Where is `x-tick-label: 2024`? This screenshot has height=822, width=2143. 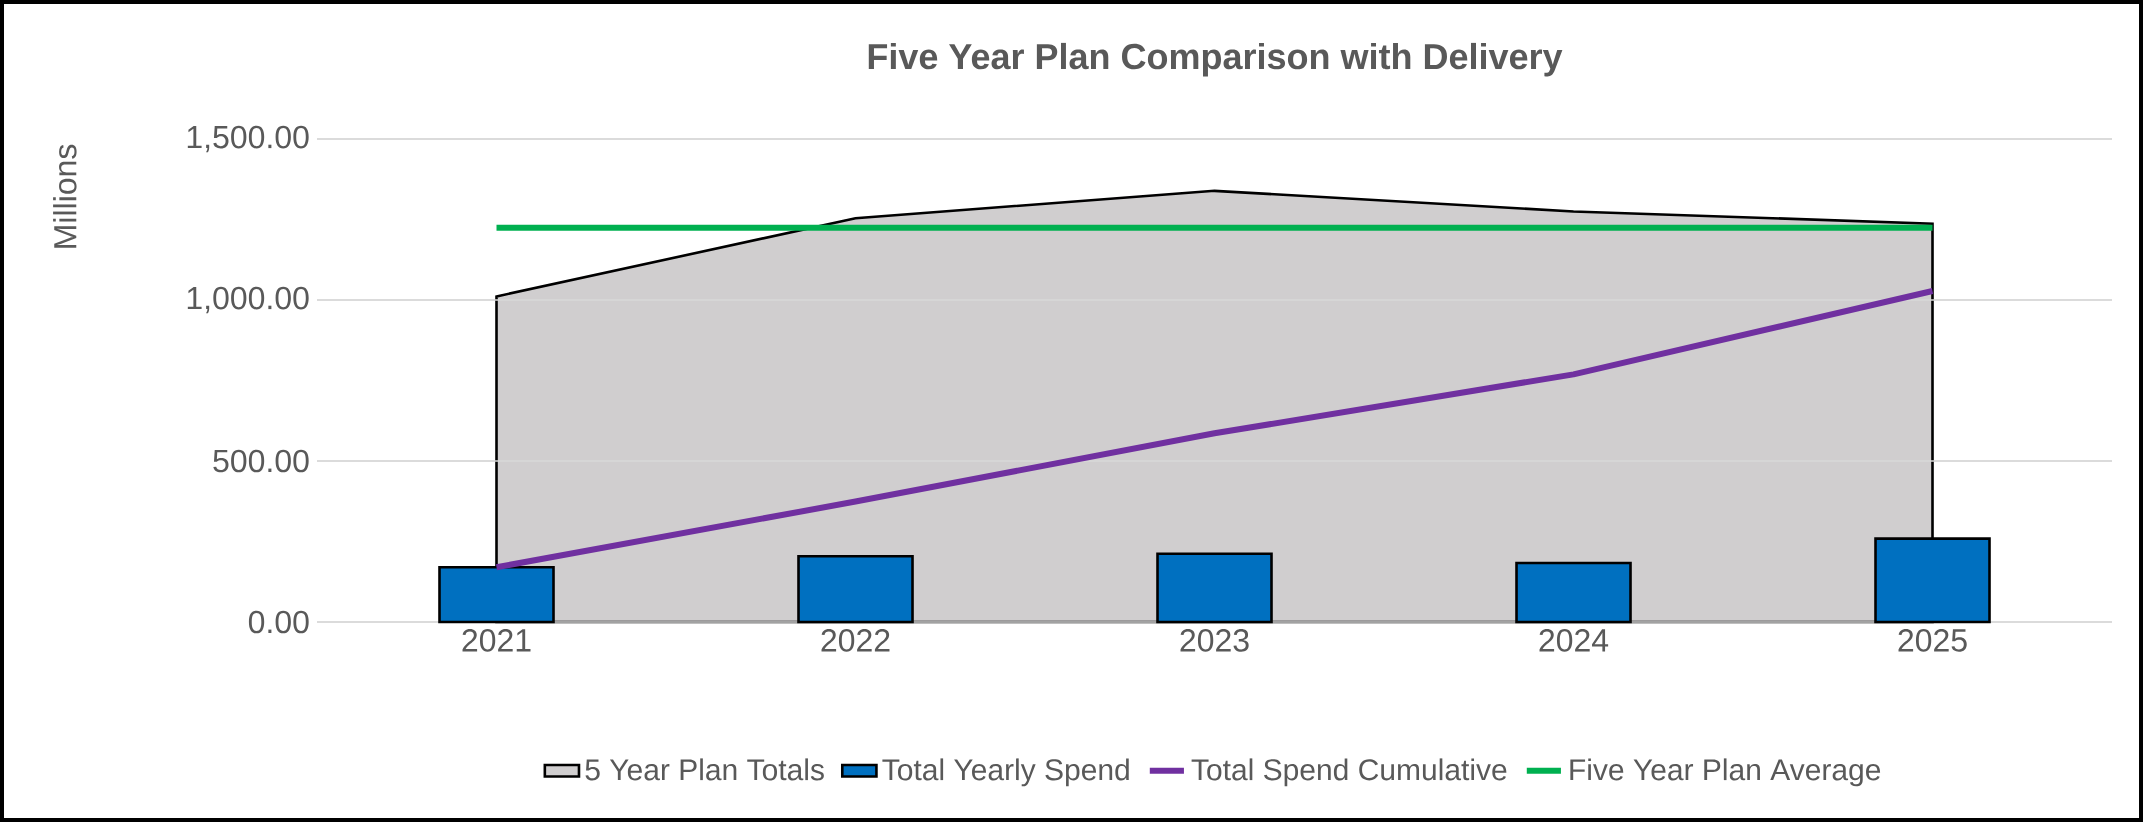 x-tick-label: 2024 is located at coordinates (1574, 640).